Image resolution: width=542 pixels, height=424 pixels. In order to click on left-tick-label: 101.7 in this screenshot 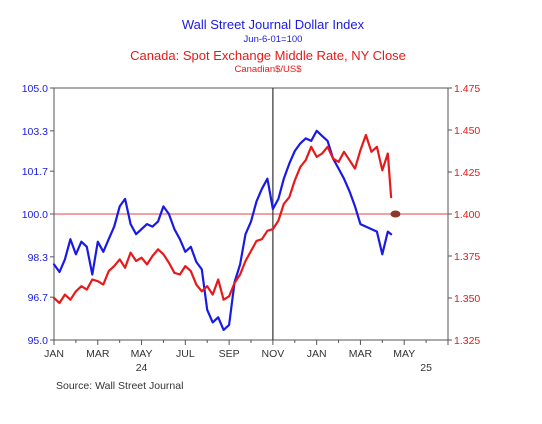, I will do `click(35, 172)`.